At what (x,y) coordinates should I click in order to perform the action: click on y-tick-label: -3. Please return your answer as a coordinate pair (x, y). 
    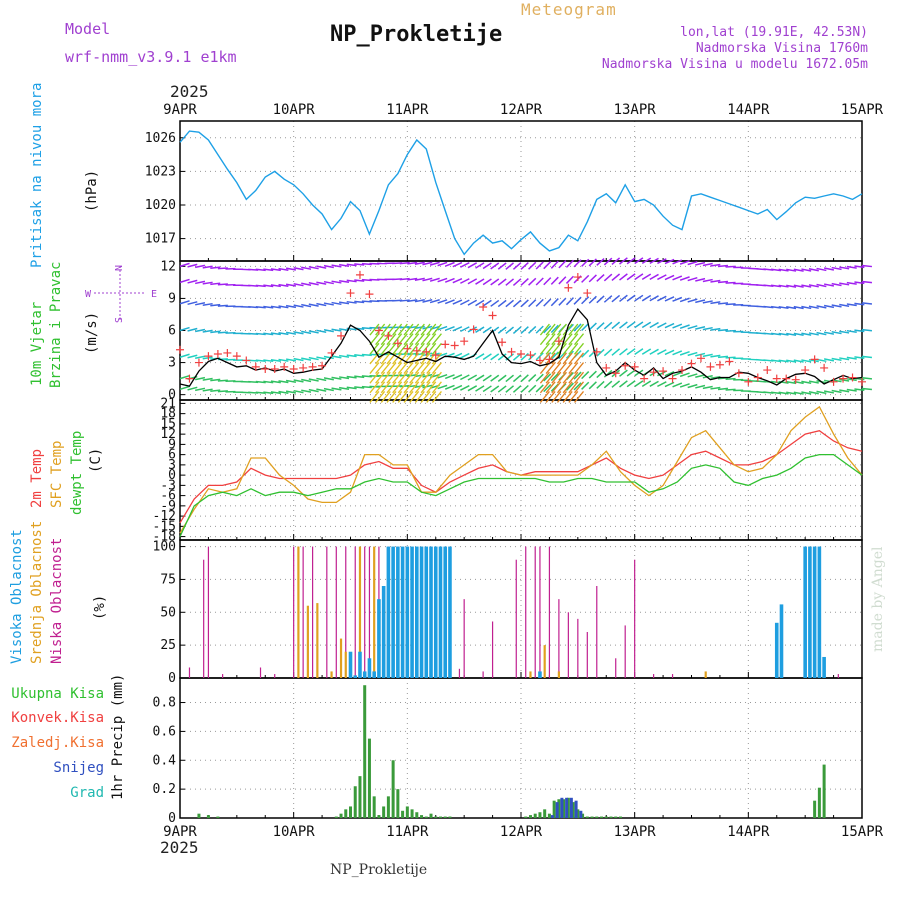
    Looking at the image, I should click on (168, 485).